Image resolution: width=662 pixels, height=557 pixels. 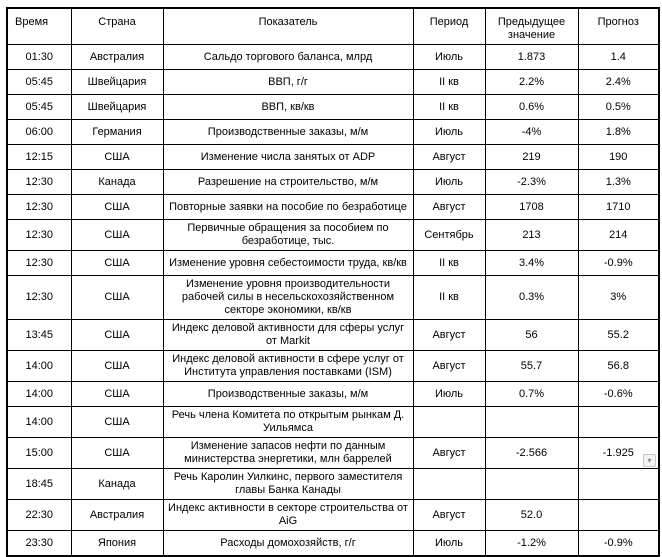 What do you see at coordinates (531, 453) in the screenshot?
I see `cell-previous: -2.566` at bounding box center [531, 453].